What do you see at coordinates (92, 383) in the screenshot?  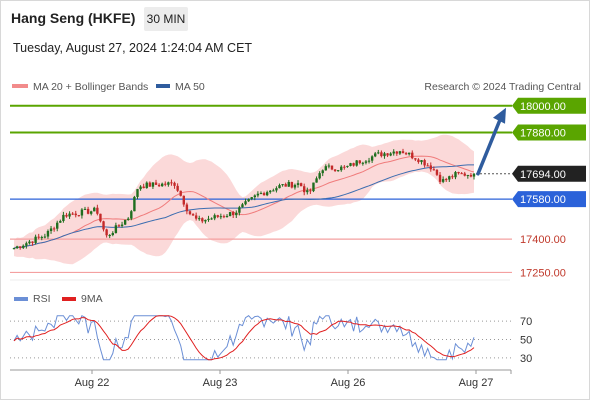 I see `x-tick-label: Aug 22` at bounding box center [92, 383].